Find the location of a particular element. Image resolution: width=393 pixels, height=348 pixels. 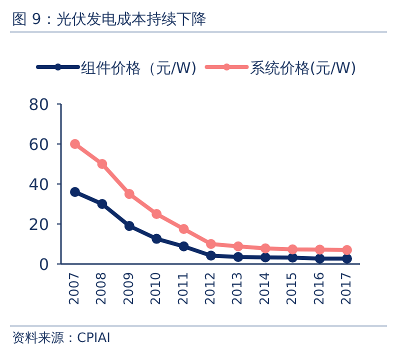

x-tick-label: 2009 is located at coordinates (129, 289).